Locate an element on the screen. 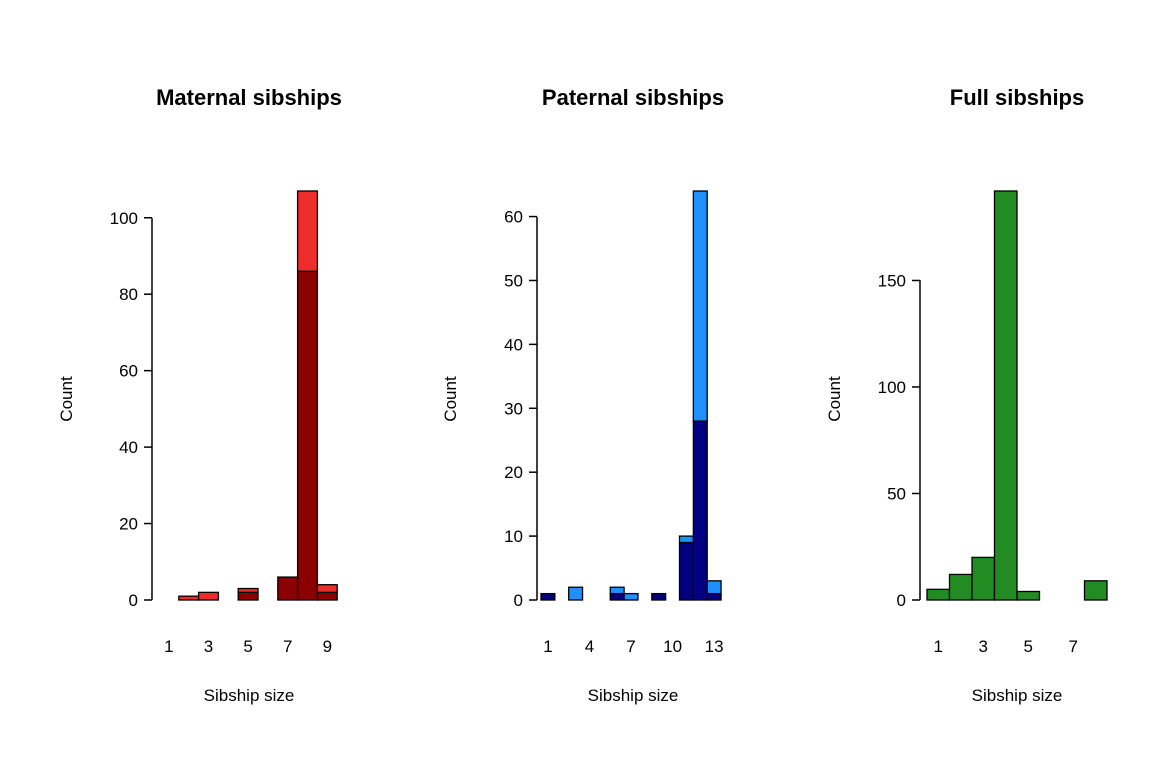 This screenshot has width=1152, height=768. paternal-x-tick-label: 1 is located at coordinates (547, 646).